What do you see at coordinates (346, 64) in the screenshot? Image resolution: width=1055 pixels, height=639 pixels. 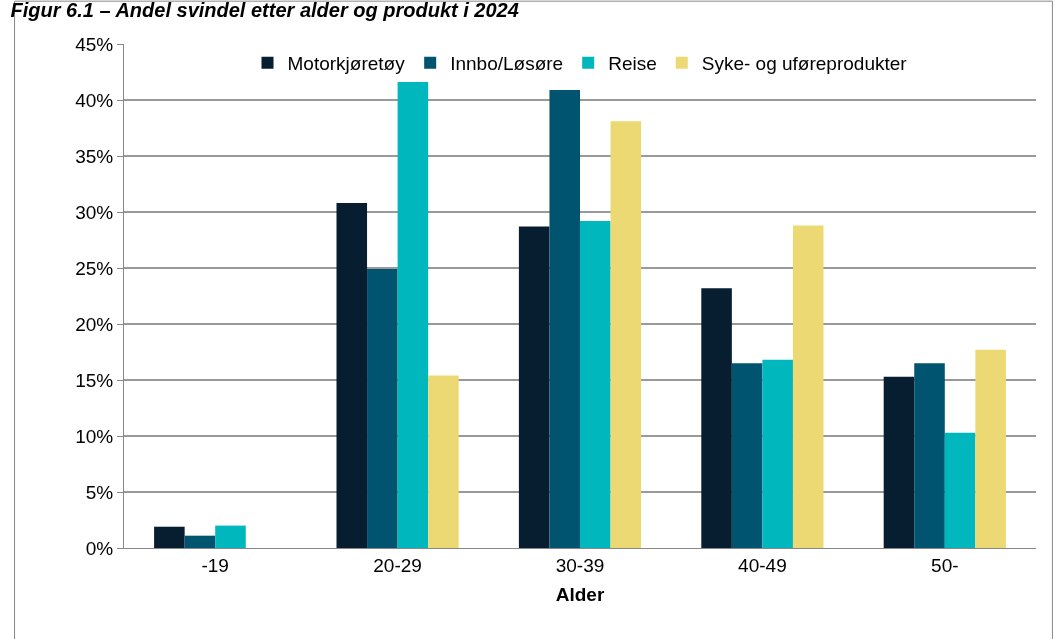 I see `legend-label: Motorkjøretøy` at bounding box center [346, 64].